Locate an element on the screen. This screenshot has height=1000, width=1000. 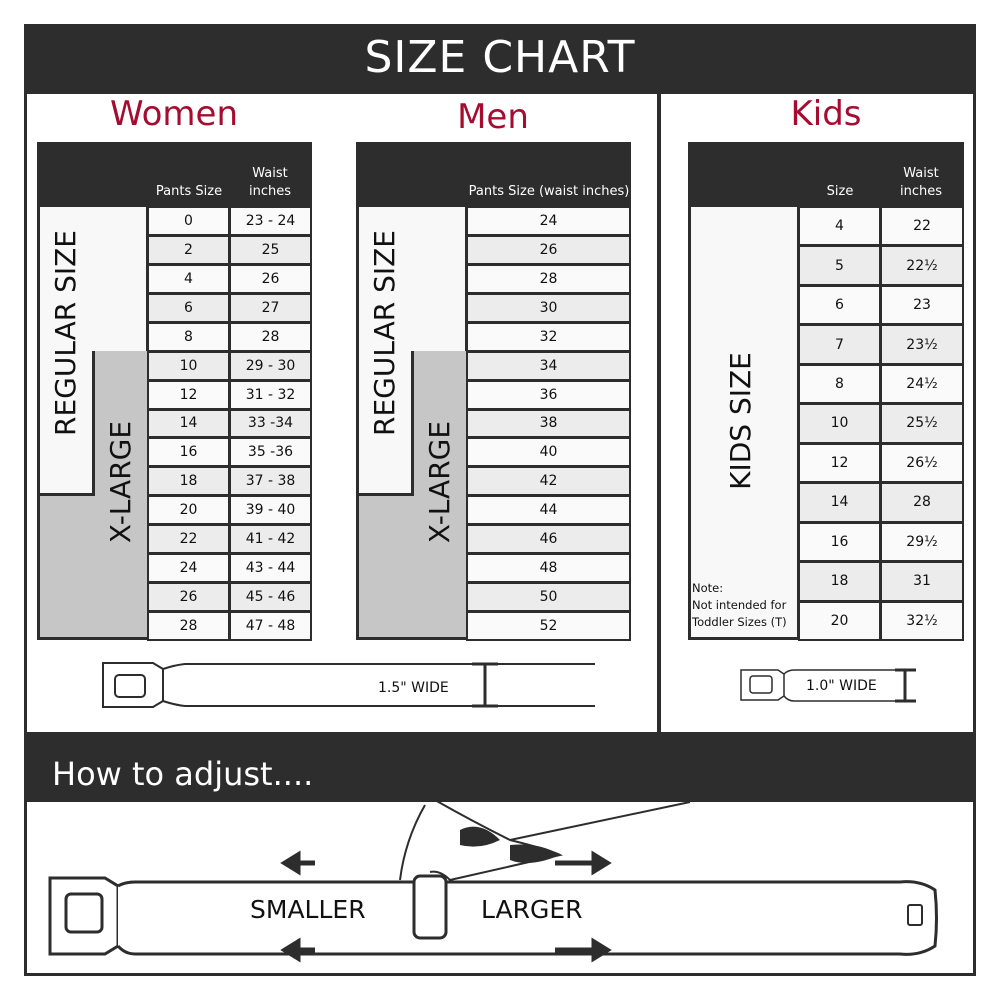
women-row-cell: 20 is located at coordinates (188, 510).